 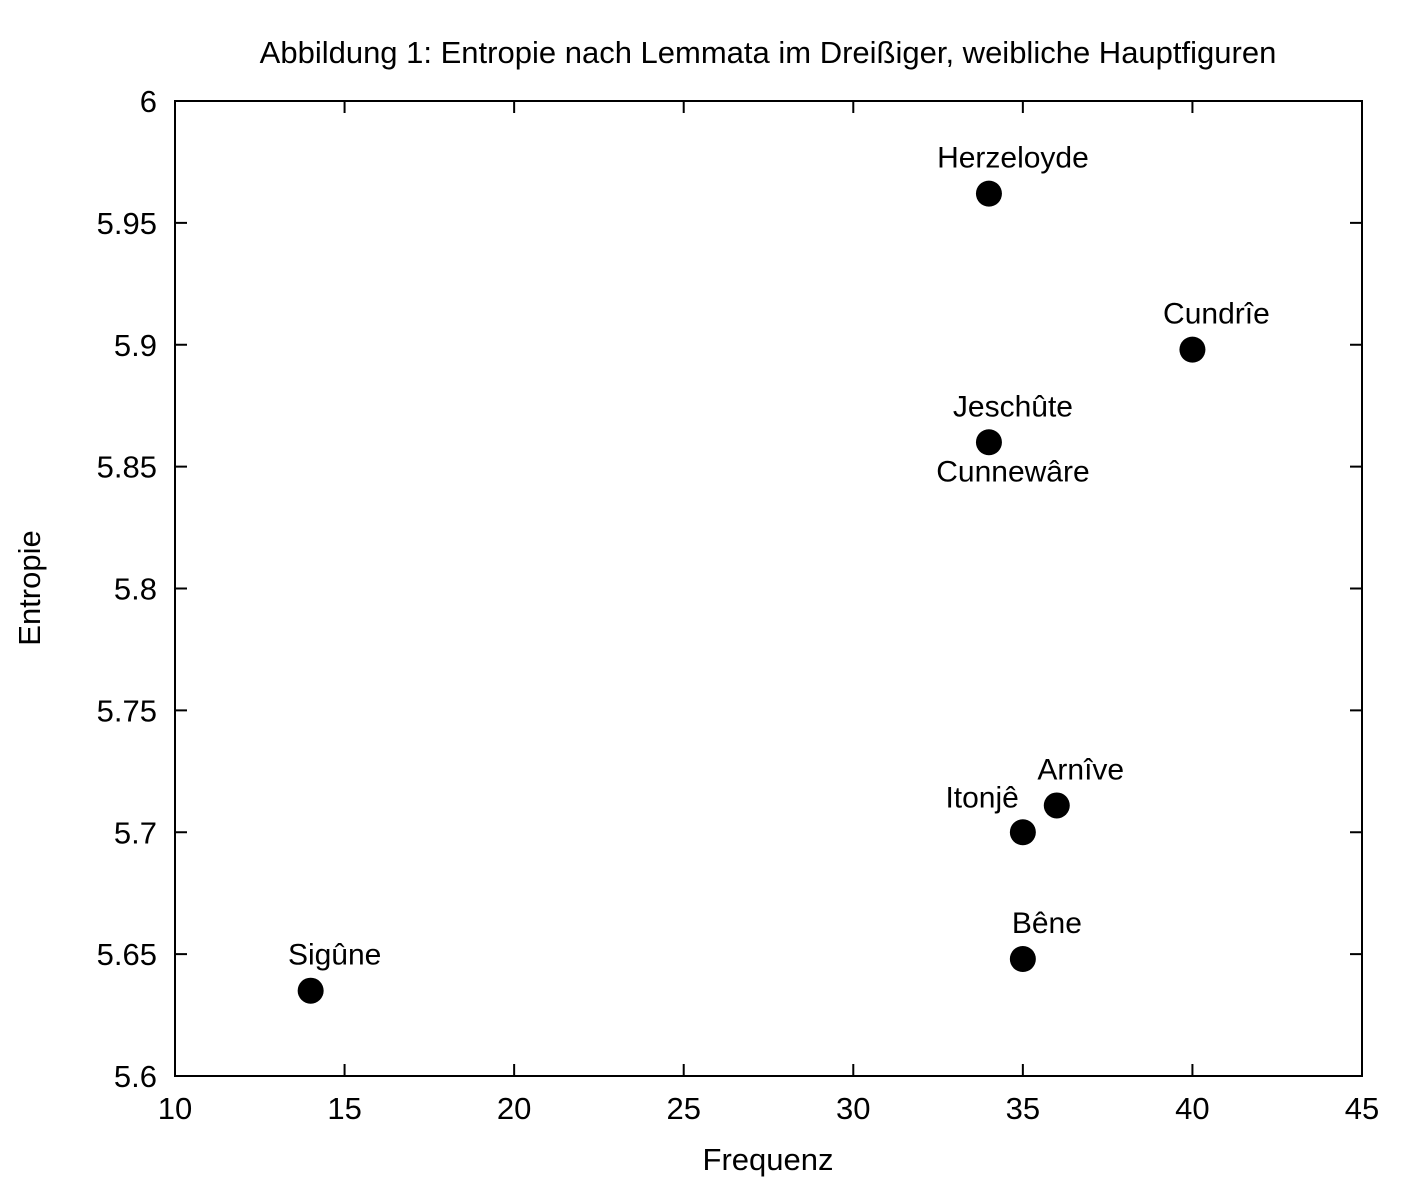 What do you see at coordinates (1080, 769) in the screenshot?
I see `point-label: Arnîve` at bounding box center [1080, 769].